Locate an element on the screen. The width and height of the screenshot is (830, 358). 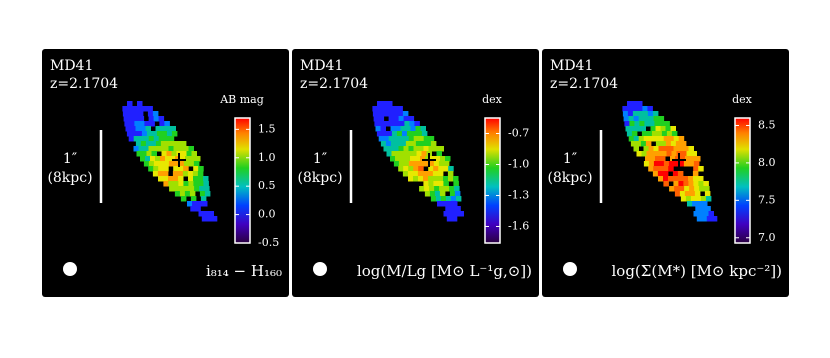
centroid is located at coordinates (429, 160).